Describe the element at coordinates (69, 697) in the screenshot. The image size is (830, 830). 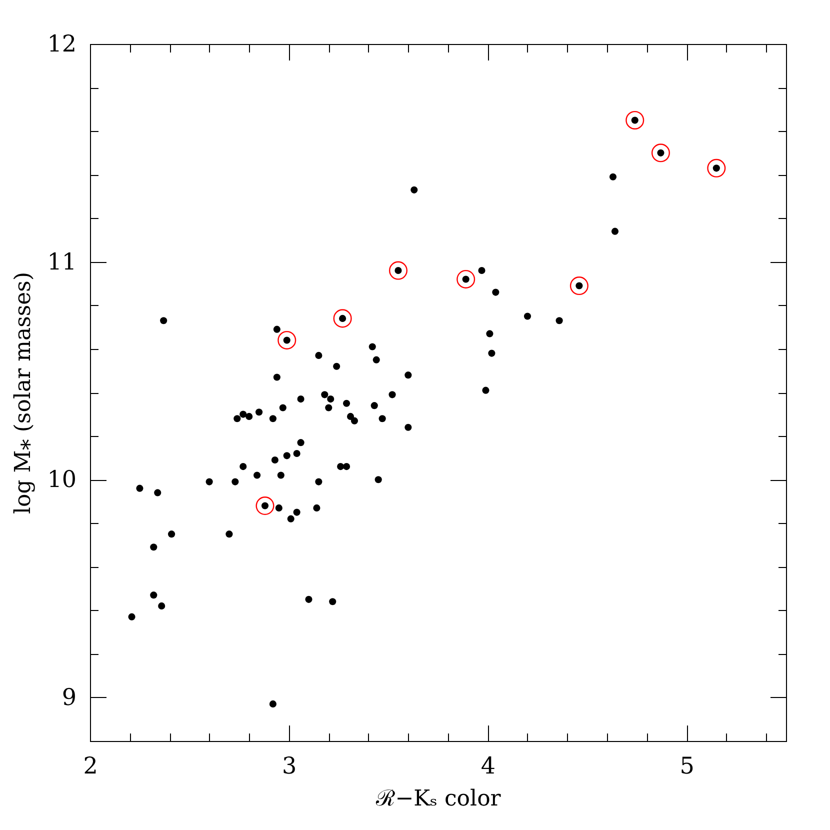
I see `y-tick-label: 9` at that location.